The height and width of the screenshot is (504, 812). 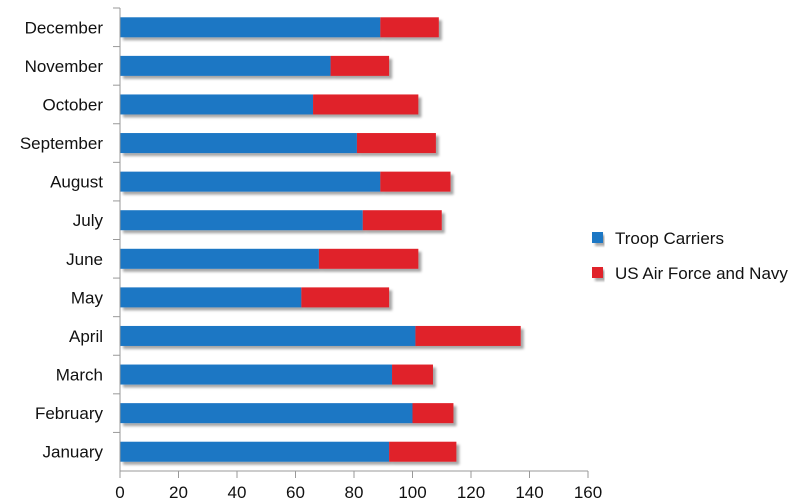 What do you see at coordinates (86, 336) in the screenshot?
I see `y-tick-label: April` at bounding box center [86, 336].